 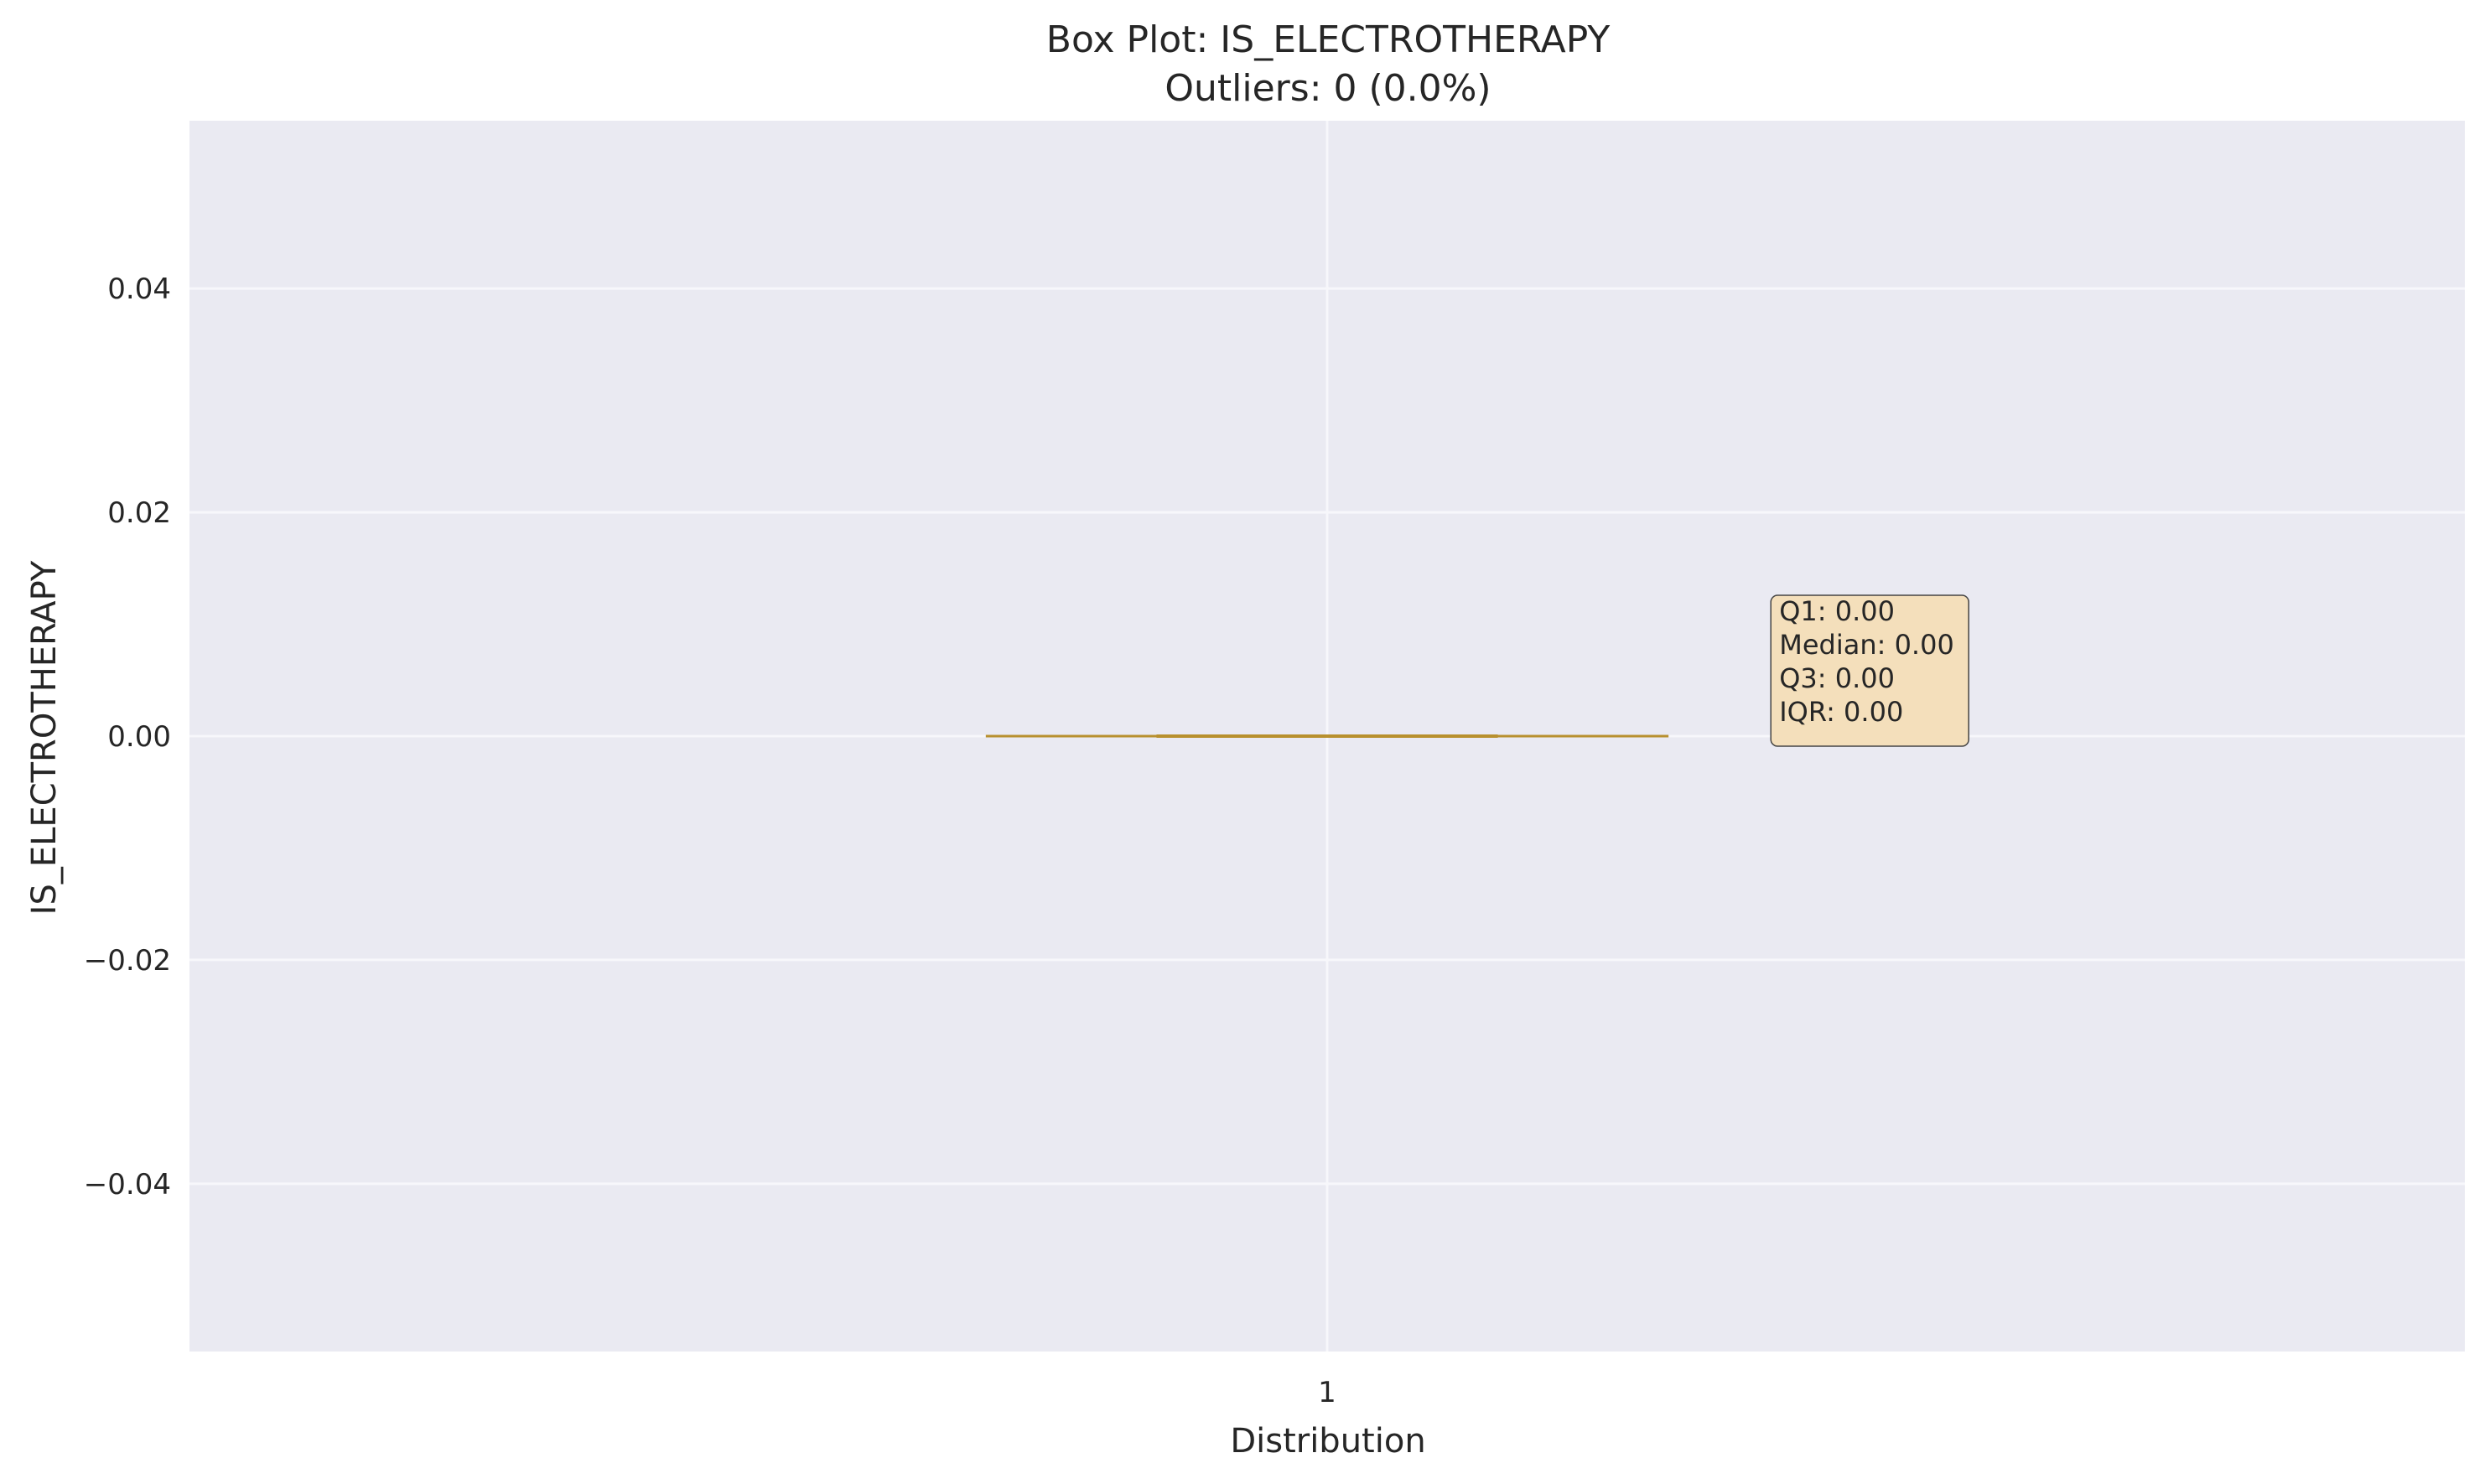 I want to click on annotation-line: Q3: 0.00, so click(x=1837, y=678).